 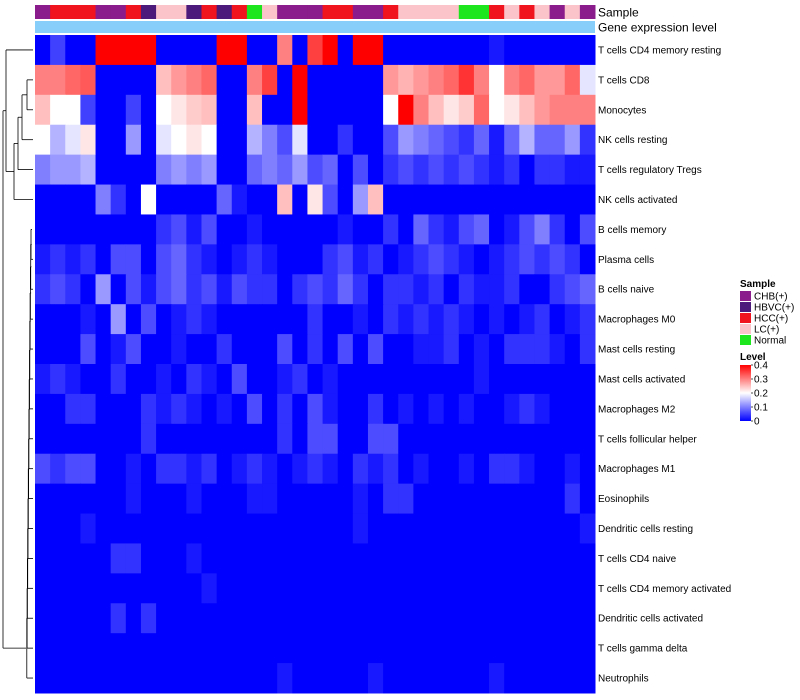 What do you see at coordinates (657, 28) in the screenshot?
I see `annotation-label-expression: Gene expression level` at bounding box center [657, 28].